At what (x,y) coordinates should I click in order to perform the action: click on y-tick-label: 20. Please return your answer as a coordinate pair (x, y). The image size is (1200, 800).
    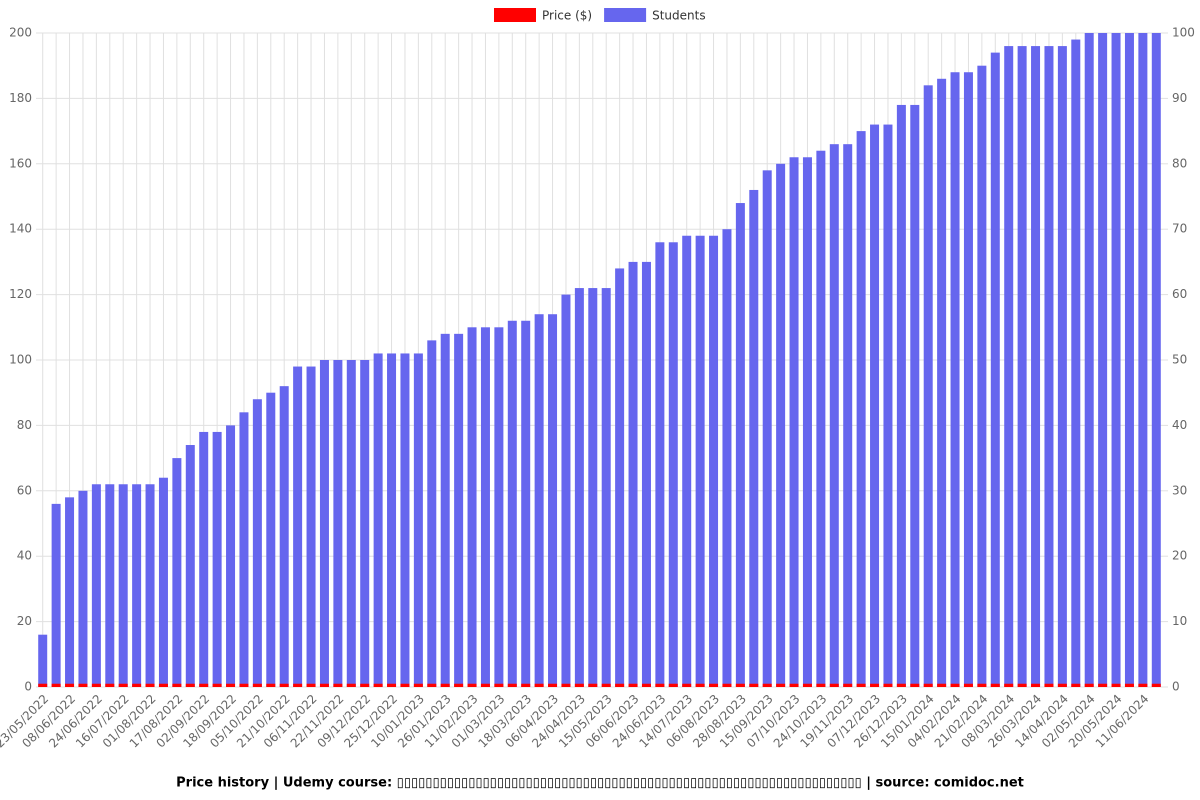
    Looking at the image, I should click on (24, 621).